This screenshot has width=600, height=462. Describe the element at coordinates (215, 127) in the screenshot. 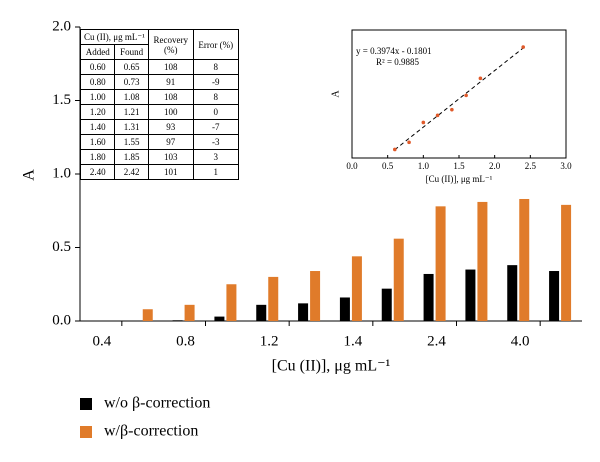

I see `table-cell: -7` at that location.